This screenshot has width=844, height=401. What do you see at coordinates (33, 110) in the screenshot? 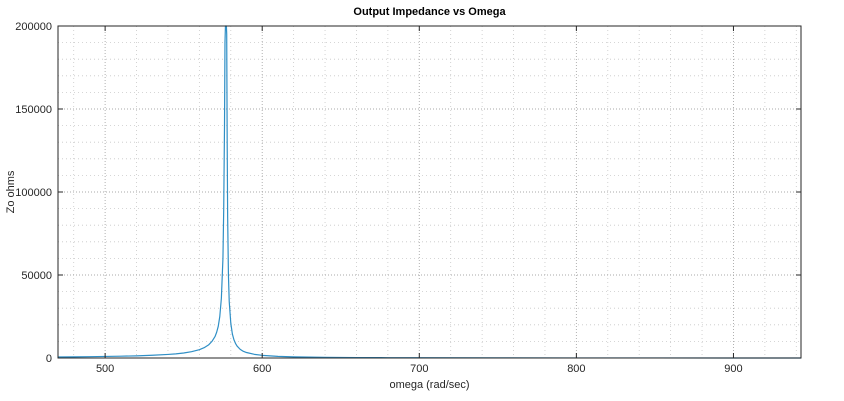
I see `y-tick-label: 150000` at bounding box center [33, 110].